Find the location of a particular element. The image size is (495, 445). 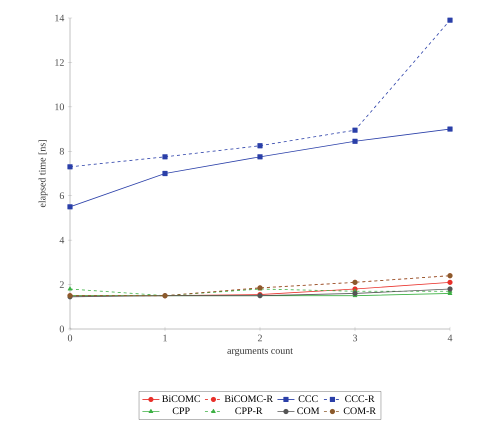

legend-label: CCC is located at coordinates (308, 398).